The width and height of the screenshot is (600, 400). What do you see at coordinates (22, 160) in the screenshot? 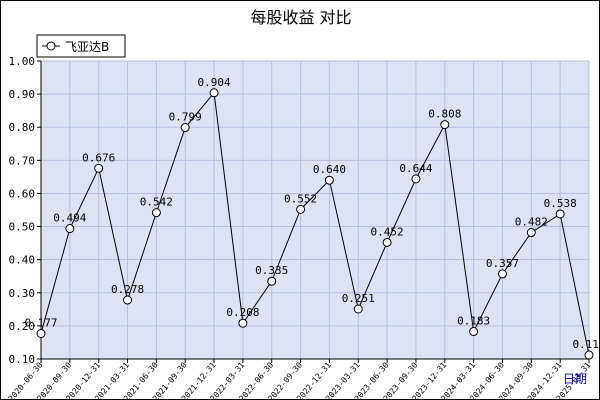
I see `y-tick-label: 0.70` at bounding box center [22, 160].